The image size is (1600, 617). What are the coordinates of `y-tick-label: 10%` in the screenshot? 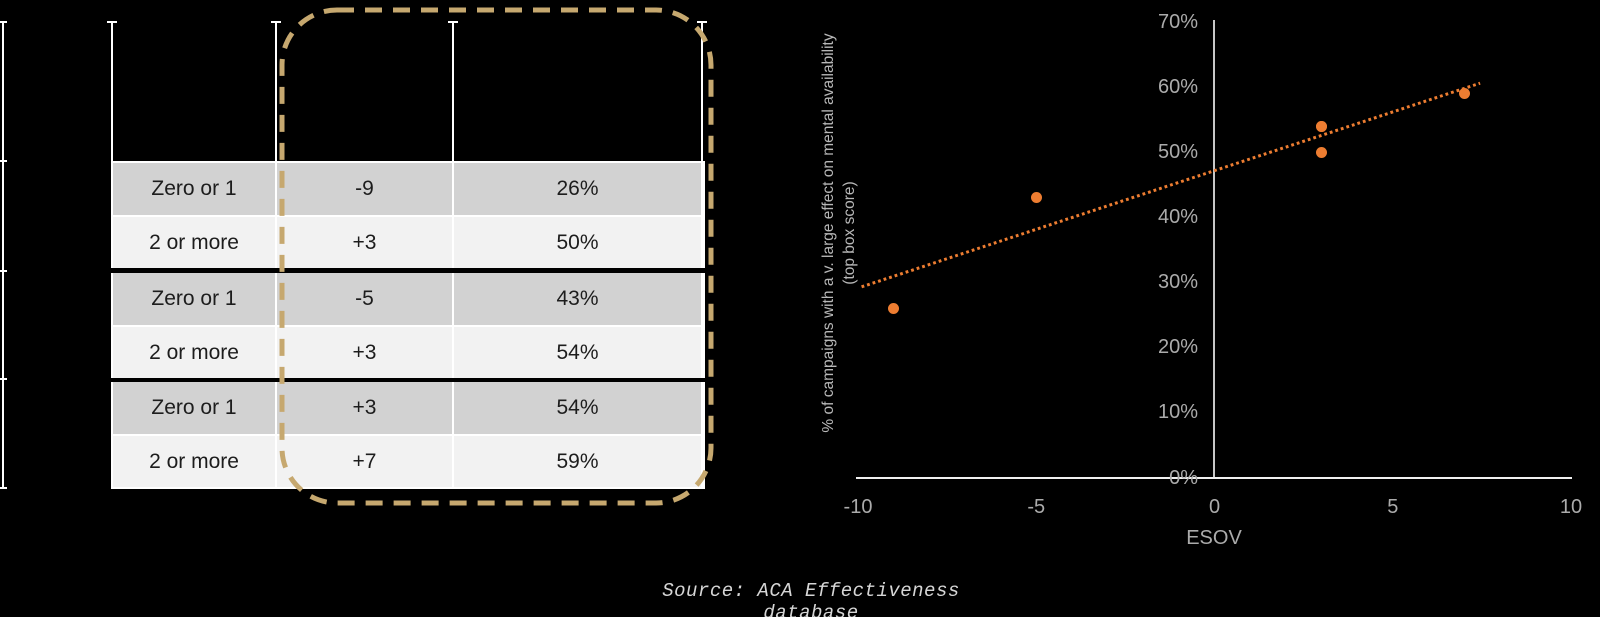 It's located at (1177, 412).